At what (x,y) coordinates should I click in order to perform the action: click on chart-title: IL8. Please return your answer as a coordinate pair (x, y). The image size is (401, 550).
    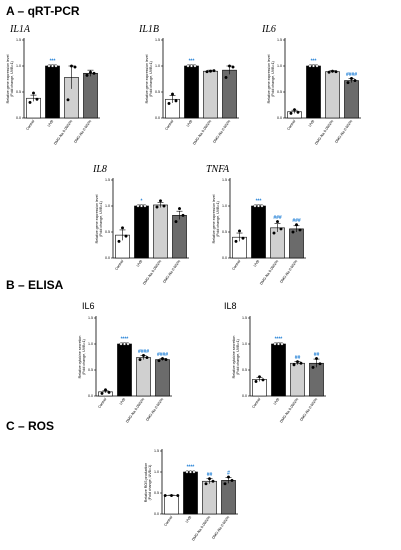
    Looking at the image, I should click on (230, 306).